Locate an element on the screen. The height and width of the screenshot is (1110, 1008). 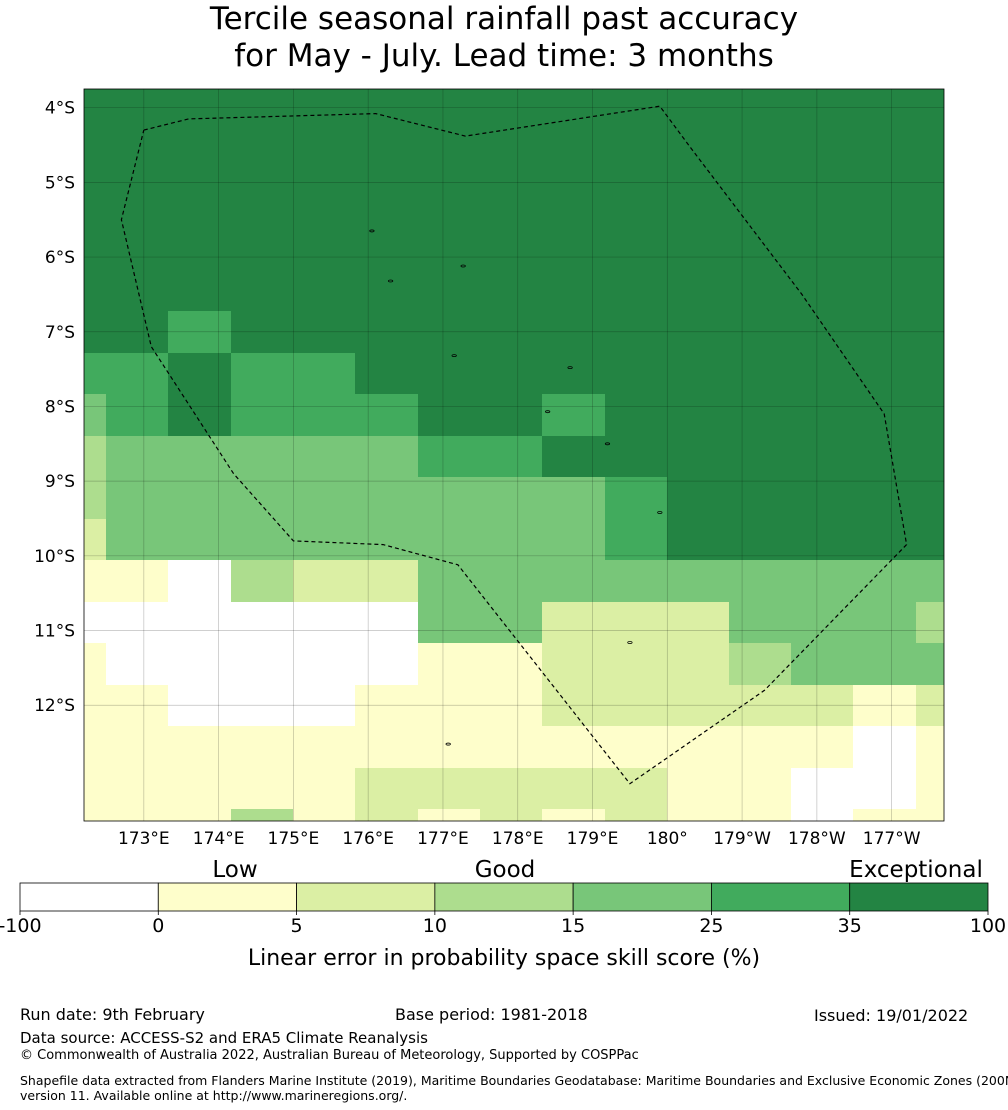
latitude-tick-label: 11°S is located at coordinates (54, 632).